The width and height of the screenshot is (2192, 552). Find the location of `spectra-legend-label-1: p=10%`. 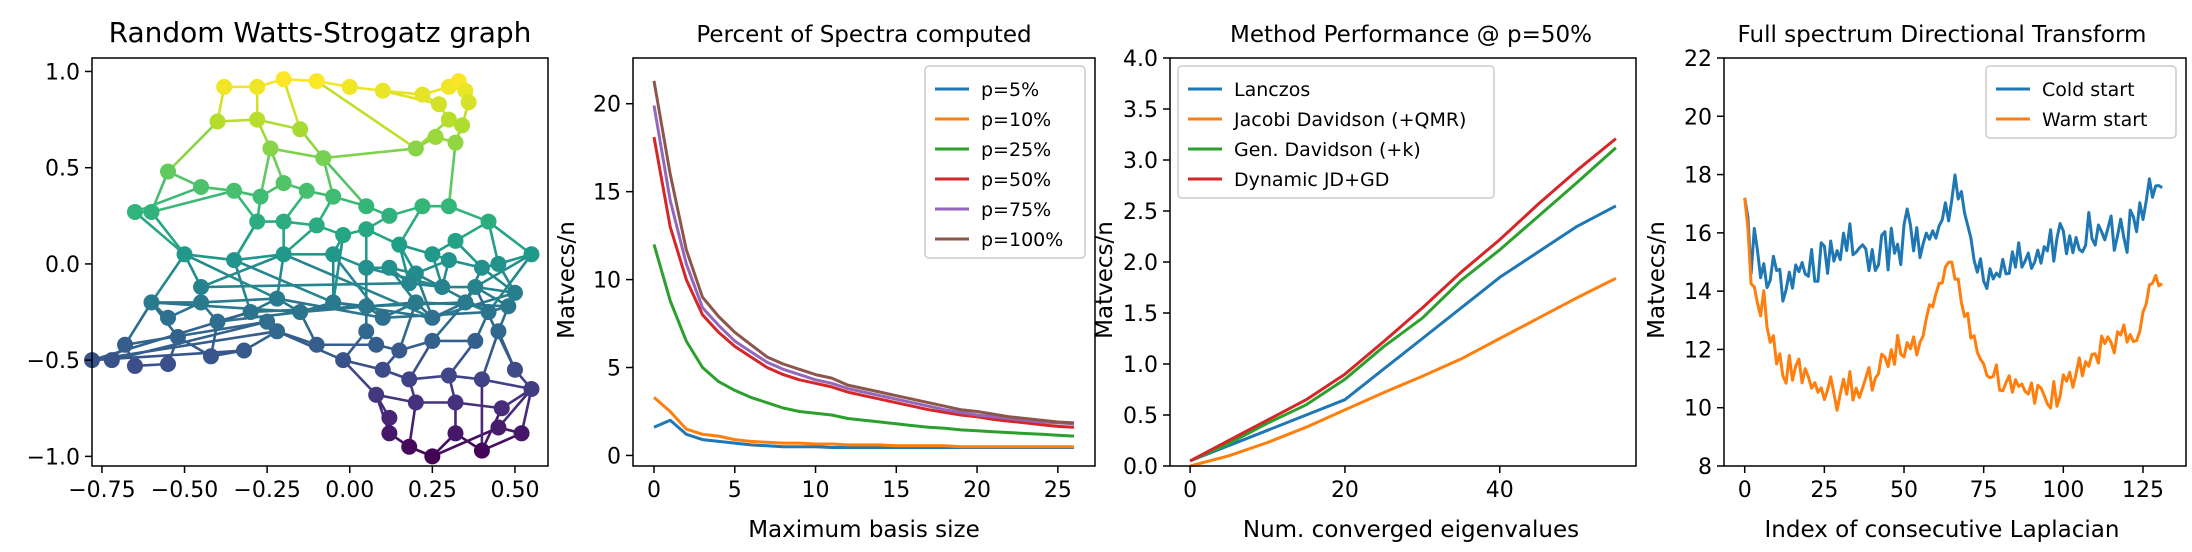

spectra-legend-label-1: p=10% is located at coordinates (1016, 120).